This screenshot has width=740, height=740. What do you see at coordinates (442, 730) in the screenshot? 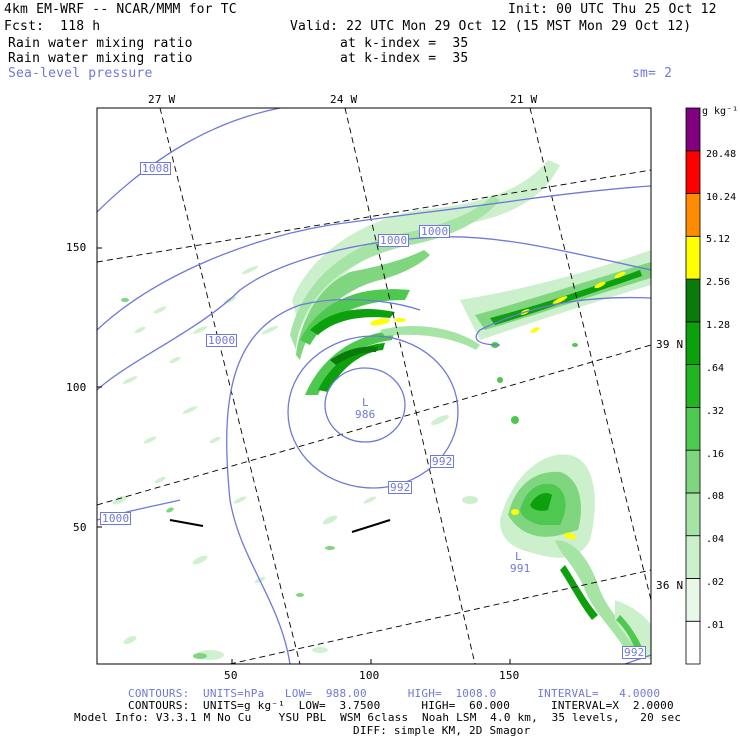
I see `diff-info: DIFF: simple KM, 2D Smagor` at bounding box center [442, 730].